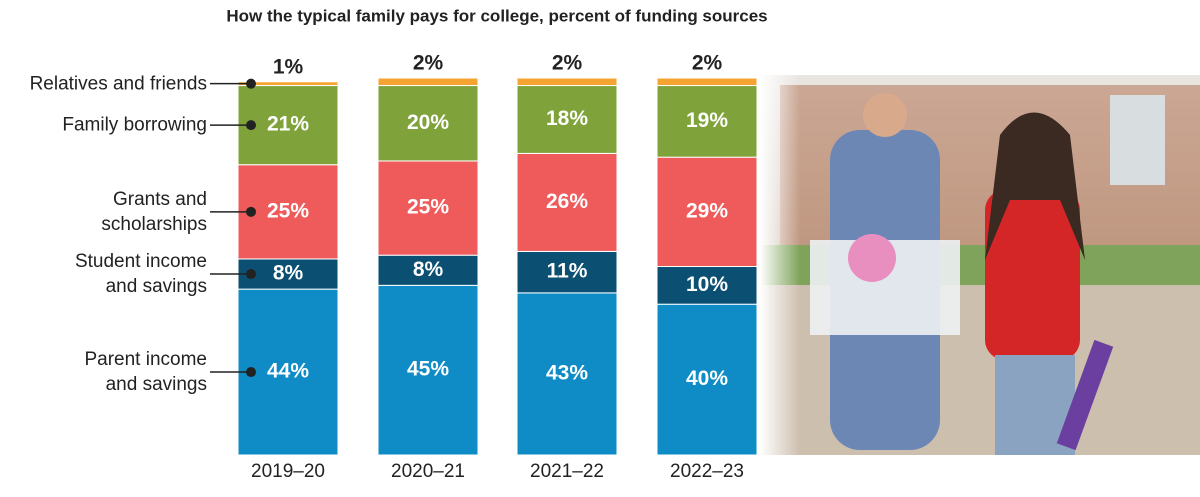  What do you see at coordinates (288, 371) in the screenshot?
I see `value-label: 44%` at bounding box center [288, 371].